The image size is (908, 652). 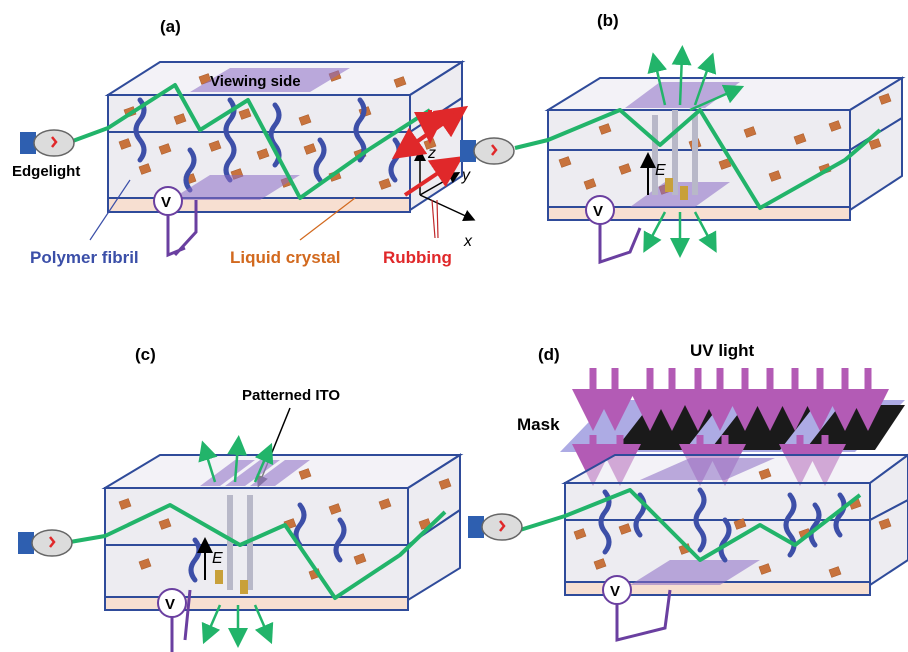 What do you see at coordinates (608, 20) in the screenshot?
I see `panel-b-label: (b)` at bounding box center [608, 20].